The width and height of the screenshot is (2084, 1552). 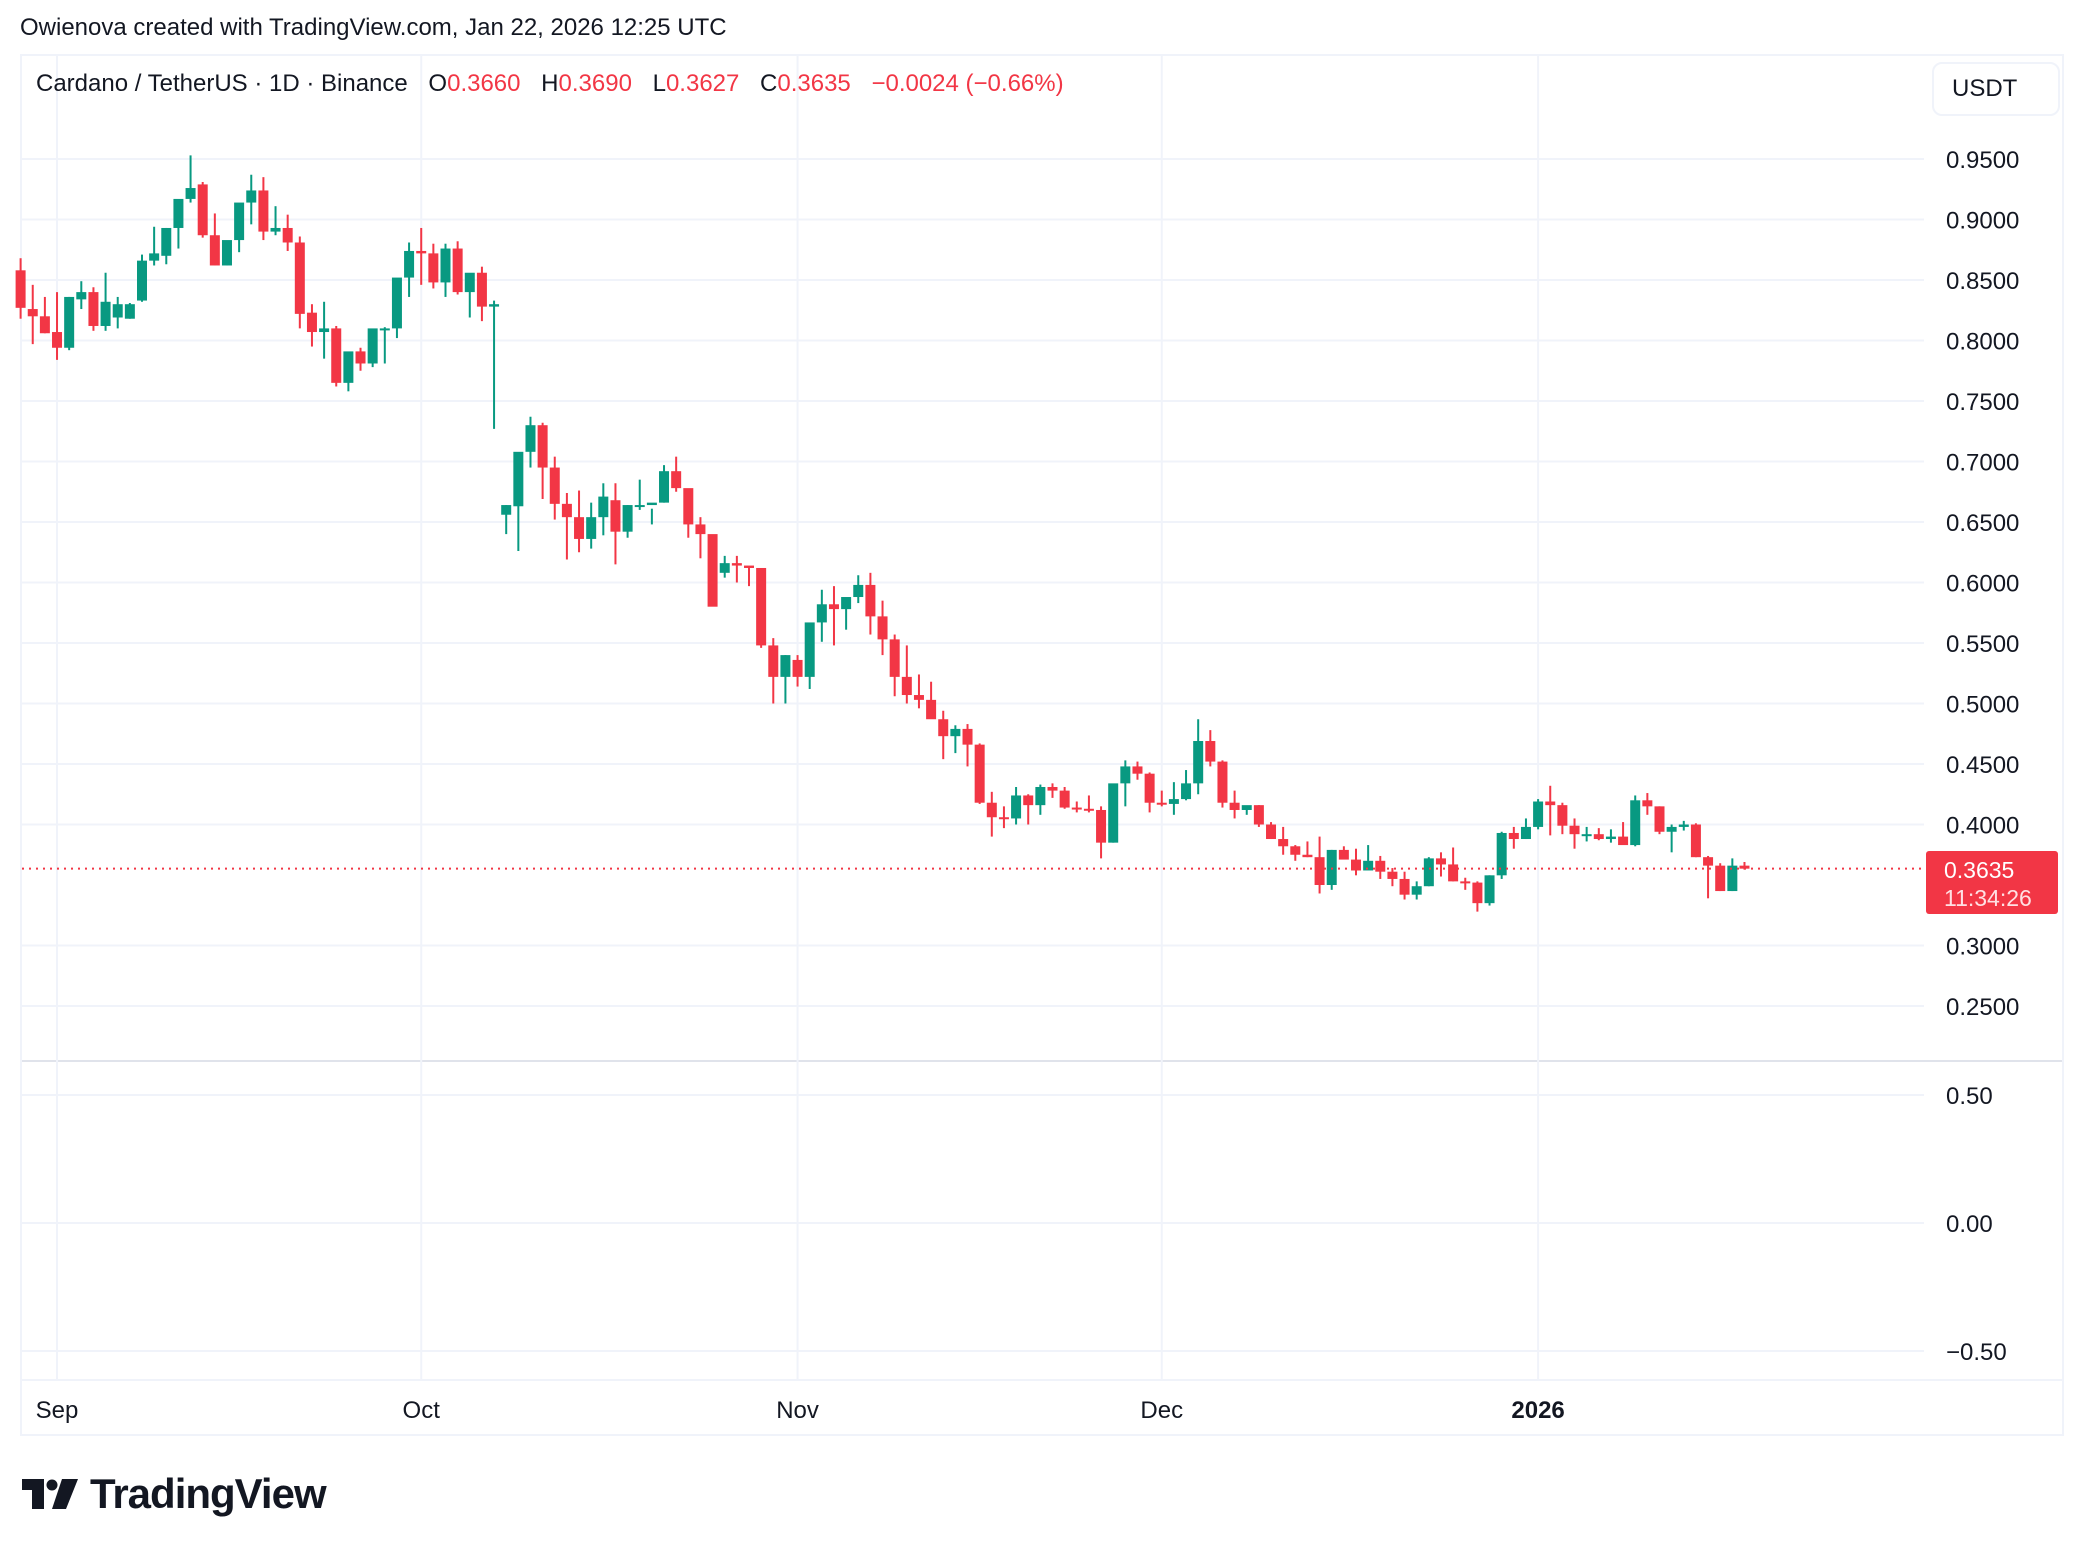 I want to click on tradingview-logo: TradingView, so click(x=174, y=1494).